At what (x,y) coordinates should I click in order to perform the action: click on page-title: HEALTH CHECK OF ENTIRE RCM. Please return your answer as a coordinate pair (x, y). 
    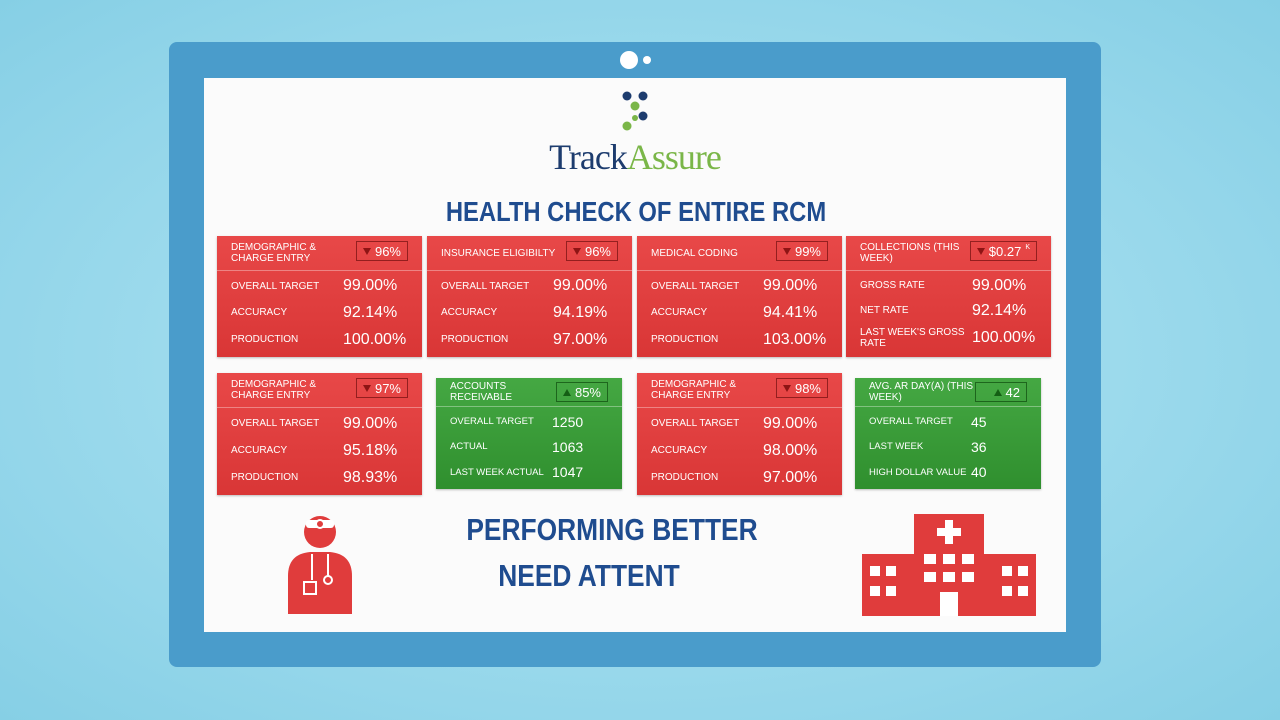
    Looking at the image, I should click on (636, 211).